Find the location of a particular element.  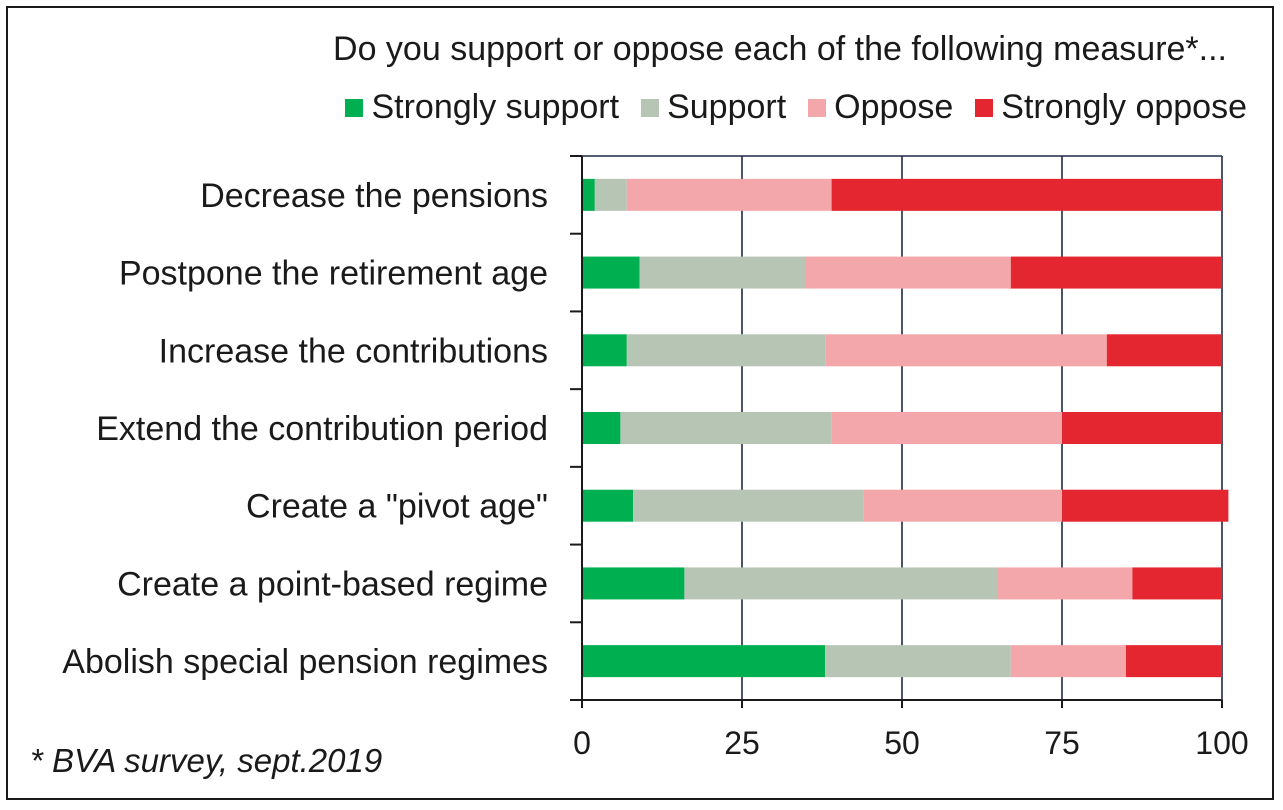

category-label-postpone-the-retirement-age: Postpone the retirement age is located at coordinates (333, 274).